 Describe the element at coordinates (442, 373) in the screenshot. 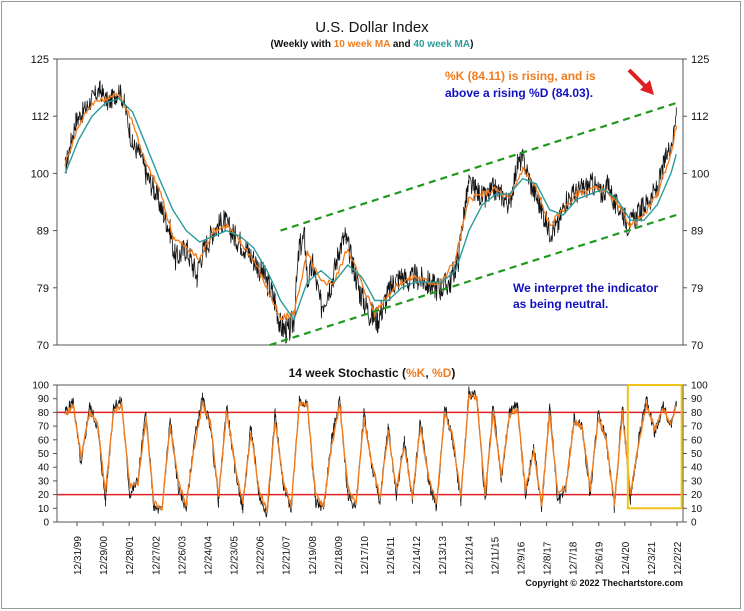

I see `stoch-title-d: %D` at that location.